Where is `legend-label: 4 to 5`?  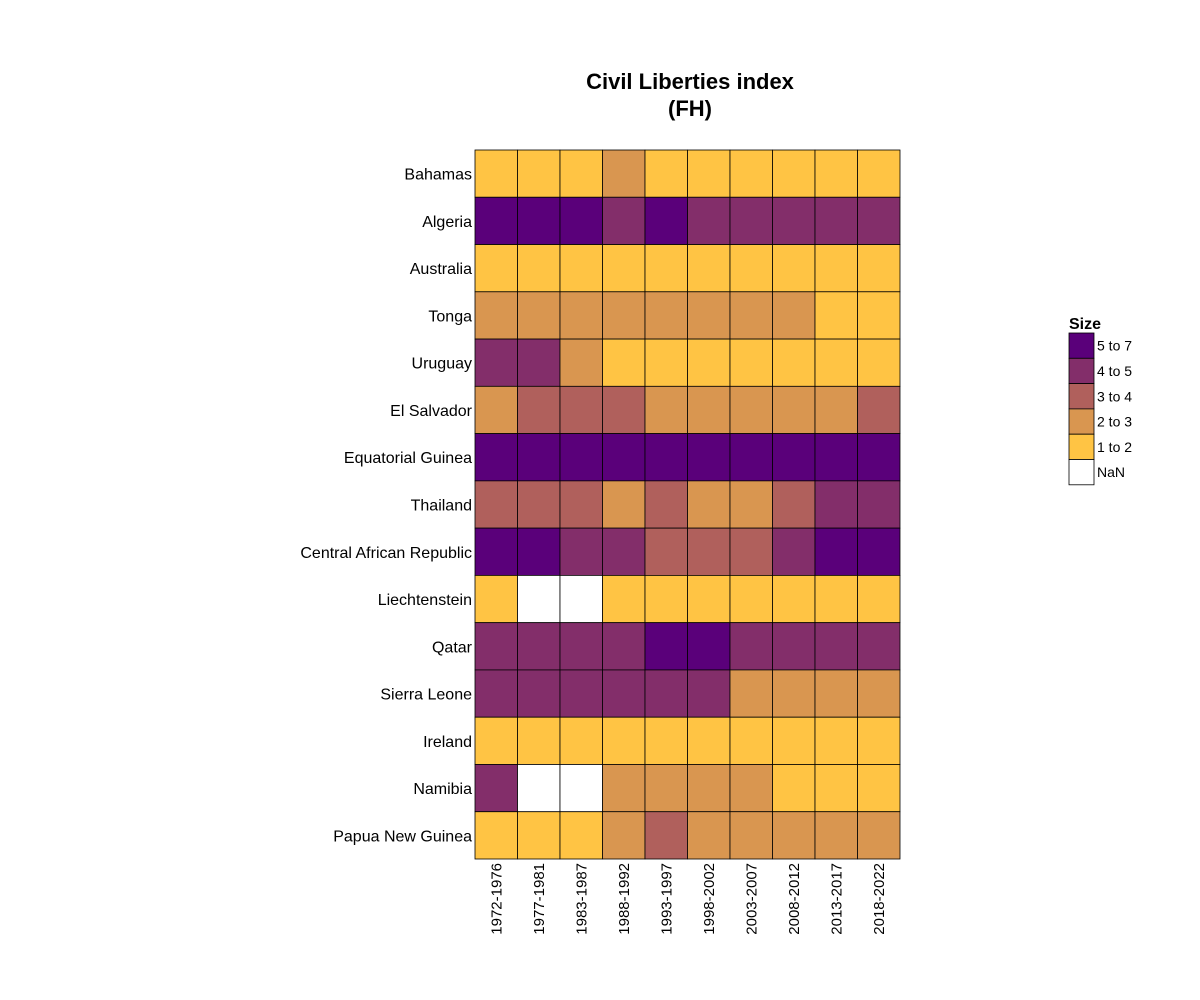 legend-label: 4 to 5 is located at coordinates (1114, 371).